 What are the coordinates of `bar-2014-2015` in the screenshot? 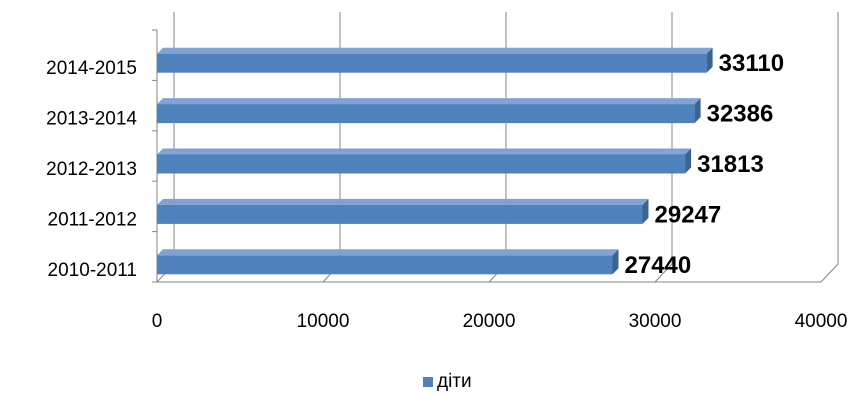 It's located at (435, 60).